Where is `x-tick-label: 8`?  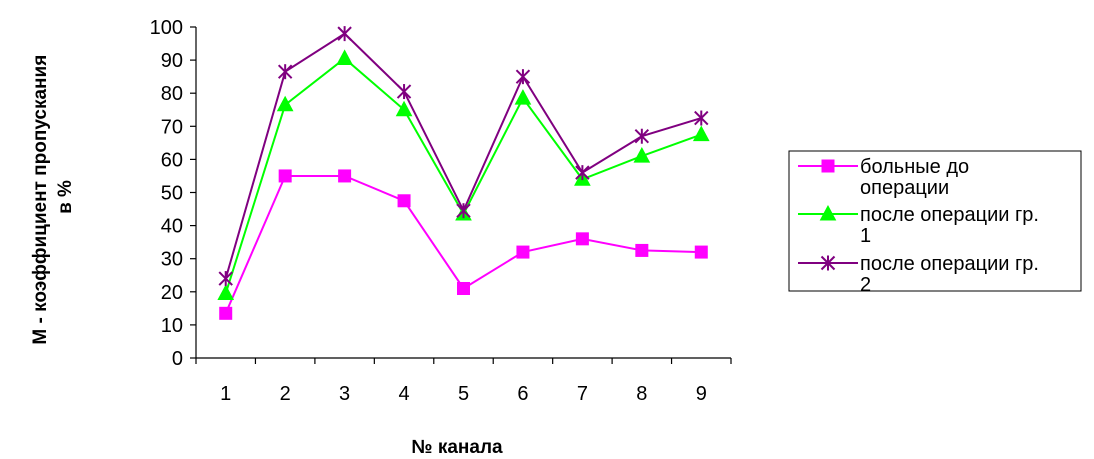 x-tick-label: 8 is located at coordinates (641, 394).